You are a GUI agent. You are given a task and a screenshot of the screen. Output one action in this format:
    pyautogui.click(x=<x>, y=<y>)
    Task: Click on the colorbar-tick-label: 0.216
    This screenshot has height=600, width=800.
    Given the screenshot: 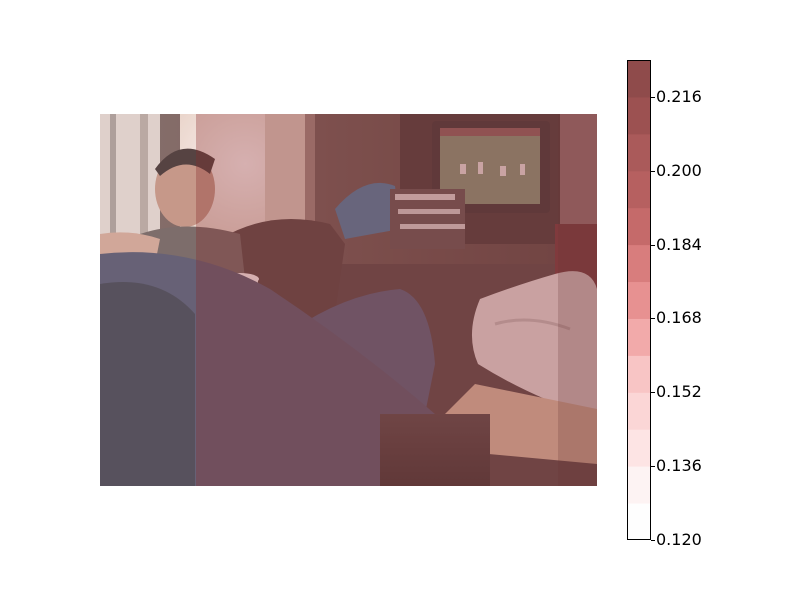 What is the action you would take?
    pyautogui.click(x=679, y=96)
    